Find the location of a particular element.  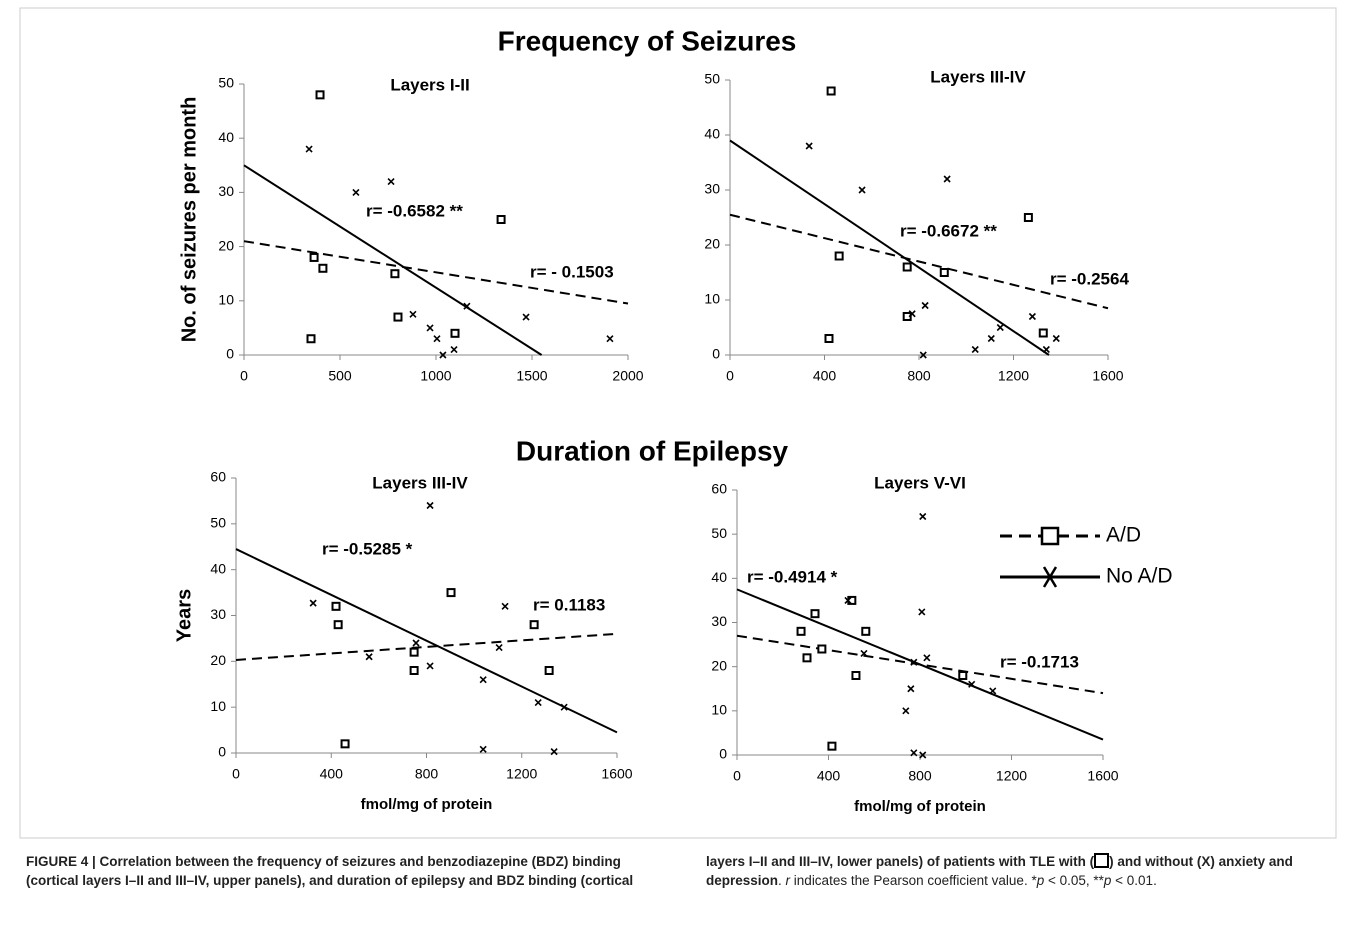

panel-title: Layers V-VI is located at coordinates (920, 482).